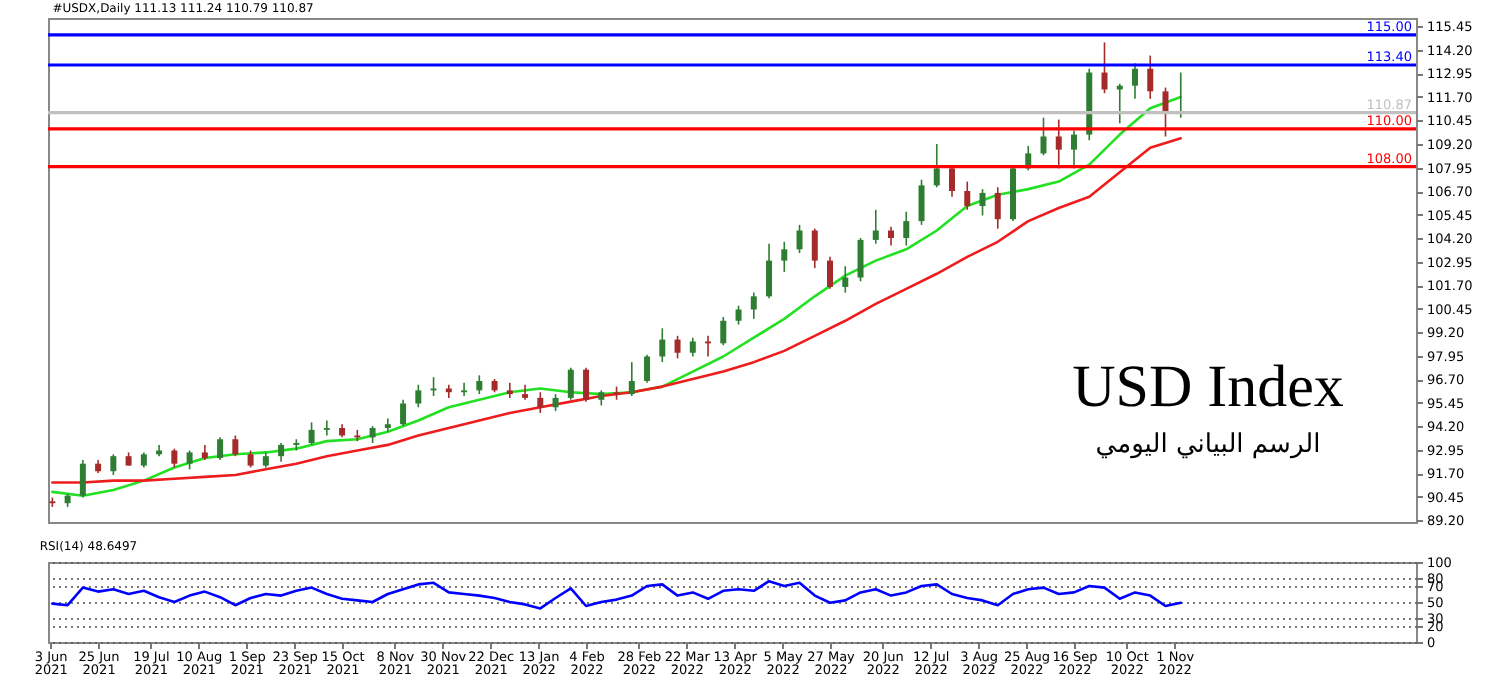 This screenshot has width=1500, height=692. What do you see at coordinates (617, 594) in the screenshot?
I see `line-series` at bounding box center [617, 594].